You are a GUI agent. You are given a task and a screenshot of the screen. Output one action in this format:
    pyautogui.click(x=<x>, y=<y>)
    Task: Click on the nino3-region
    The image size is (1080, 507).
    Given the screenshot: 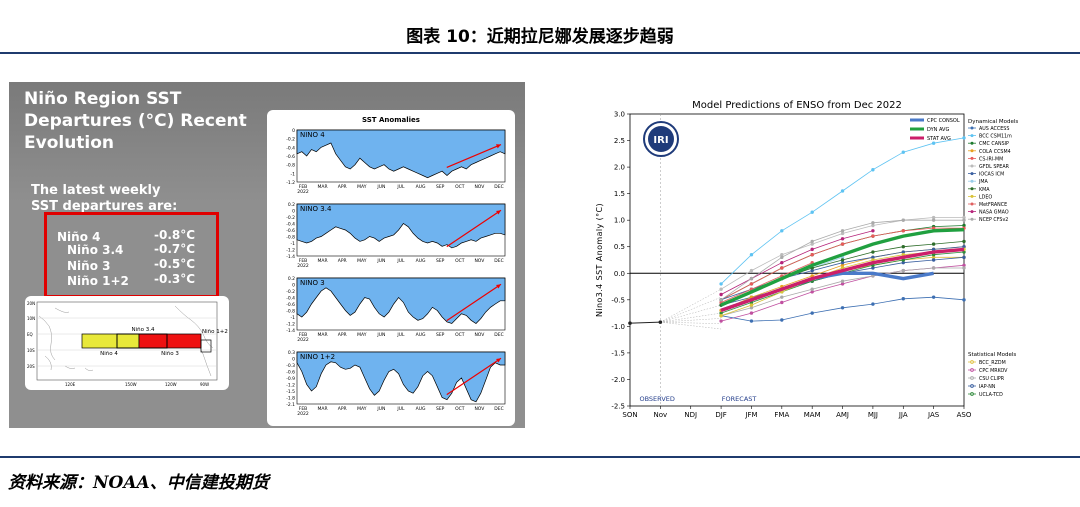 What is the action you would take?
    pyautogui.click(x=170, y=341)
    